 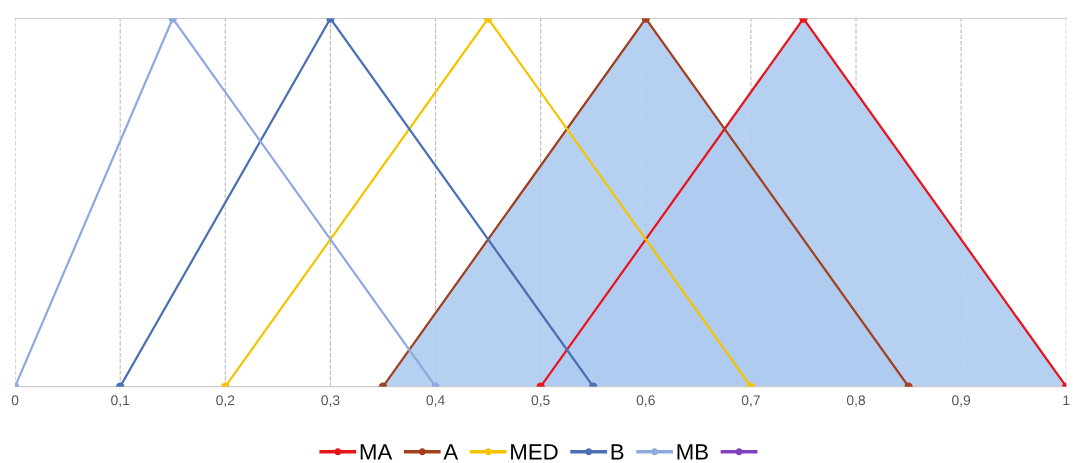 I want to click on x-tick-label: 0,3, so click(x=330, y=401).